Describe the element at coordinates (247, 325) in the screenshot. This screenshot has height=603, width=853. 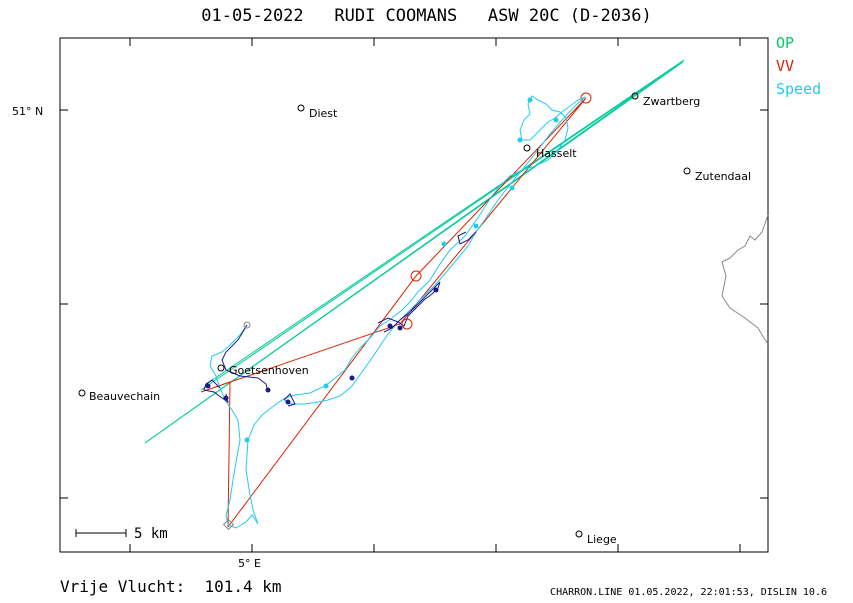
I see `start-marker` at that location.